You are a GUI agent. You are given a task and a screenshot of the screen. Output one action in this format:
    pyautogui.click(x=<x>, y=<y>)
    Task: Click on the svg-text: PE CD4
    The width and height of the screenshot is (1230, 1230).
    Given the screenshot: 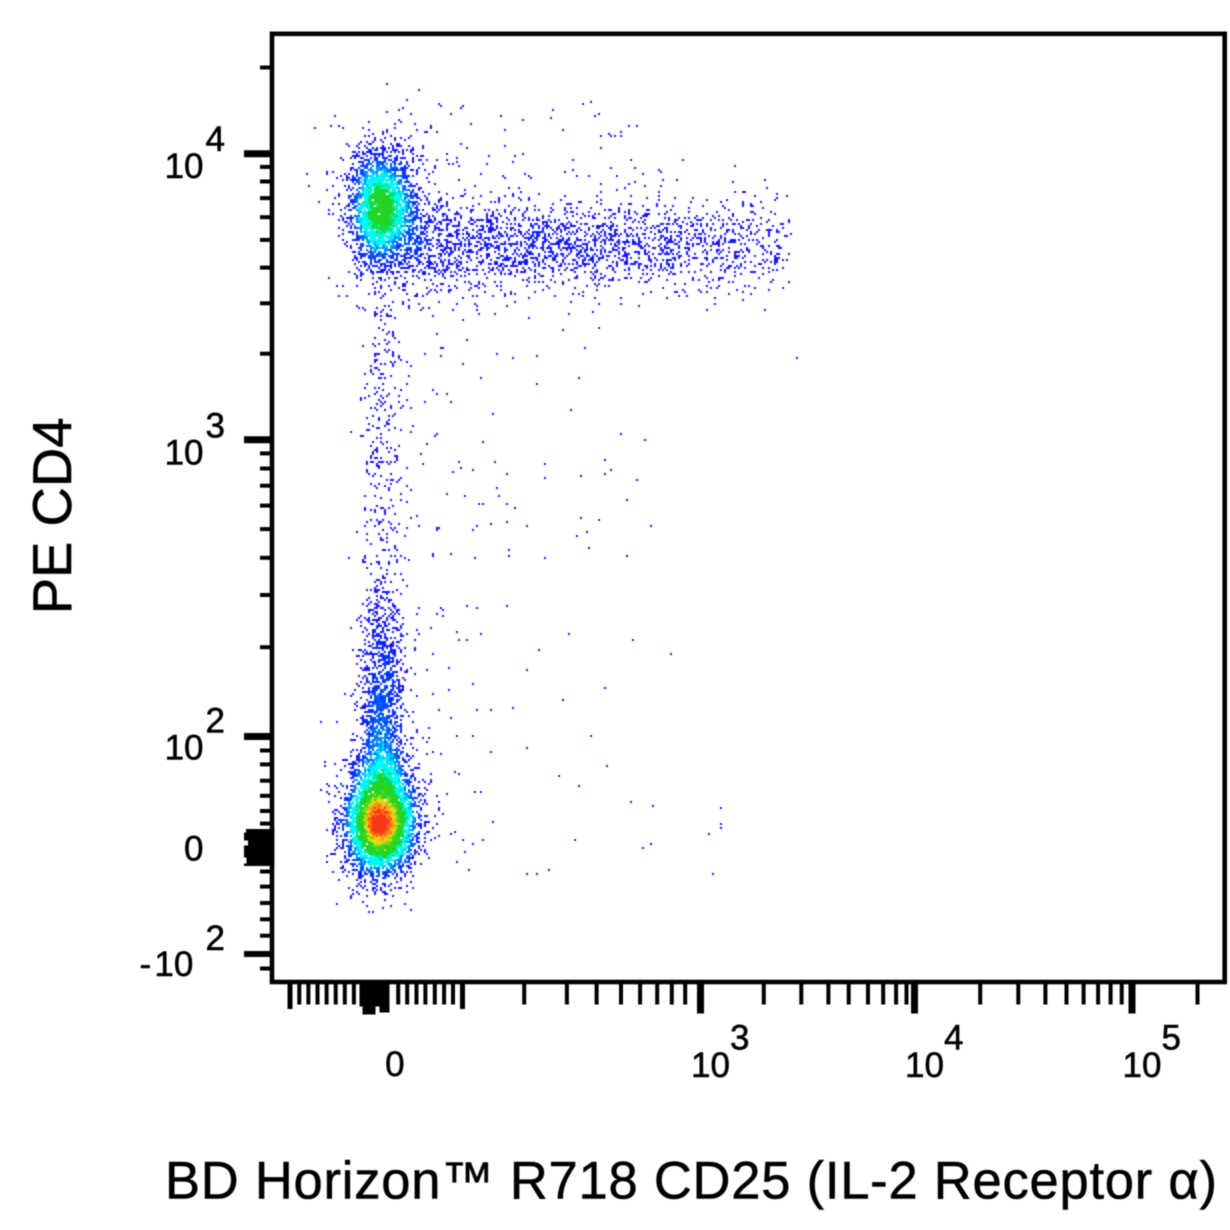 What is the action you would take?
    pyautogui.click(x=52, y=515)
    